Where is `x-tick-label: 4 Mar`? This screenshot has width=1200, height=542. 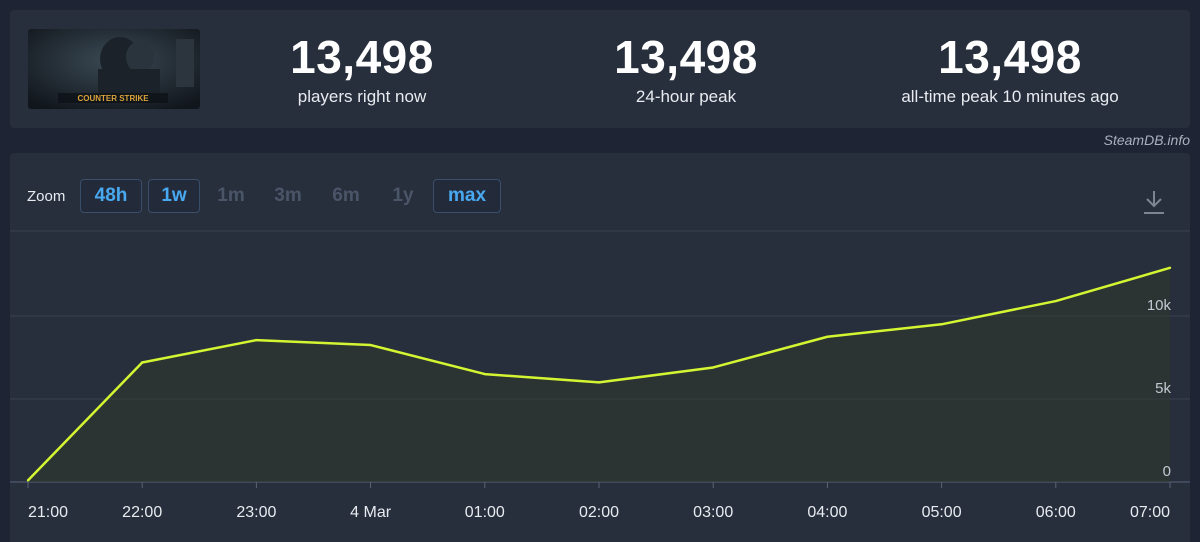
x-tick-label: 4 Mar is located at coordinates (371, 512).